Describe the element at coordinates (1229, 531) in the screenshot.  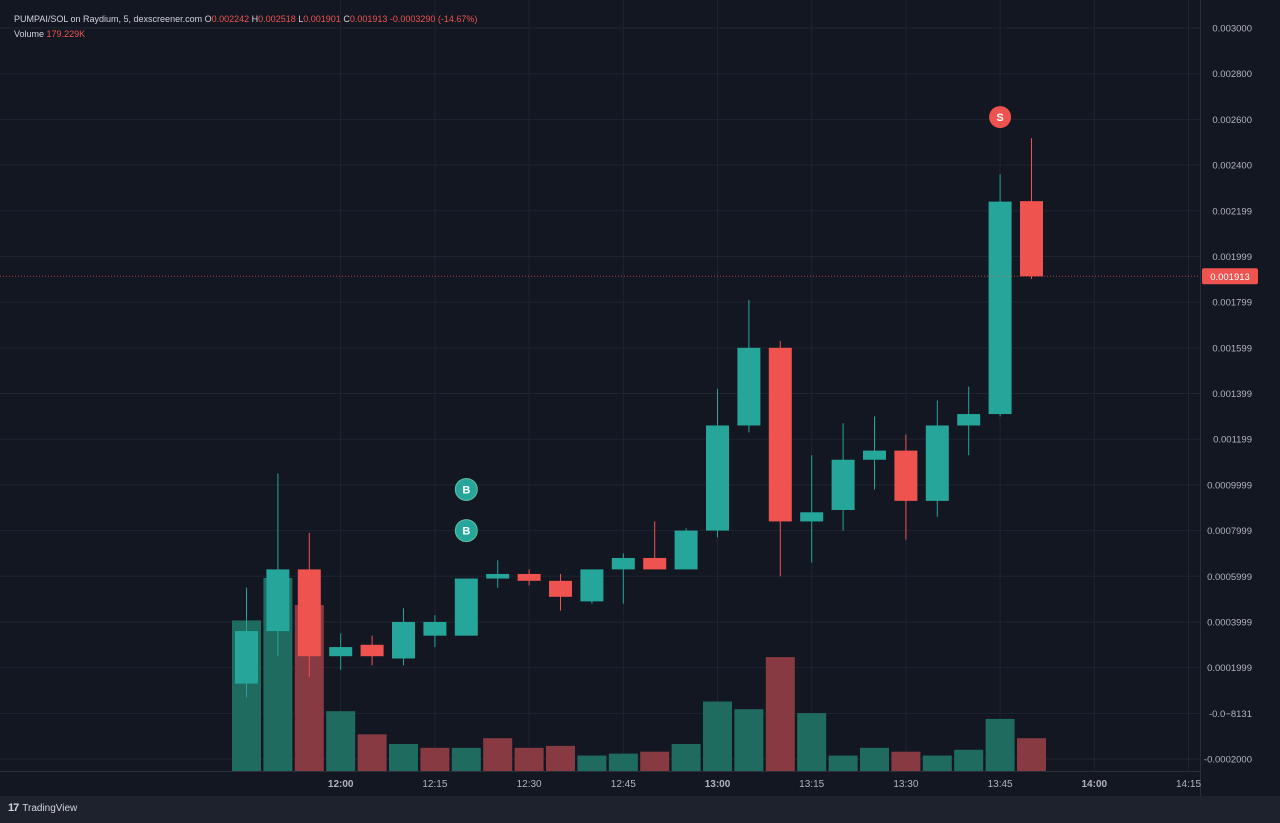
I see `price-tick-label: 0.0007999` at that location.